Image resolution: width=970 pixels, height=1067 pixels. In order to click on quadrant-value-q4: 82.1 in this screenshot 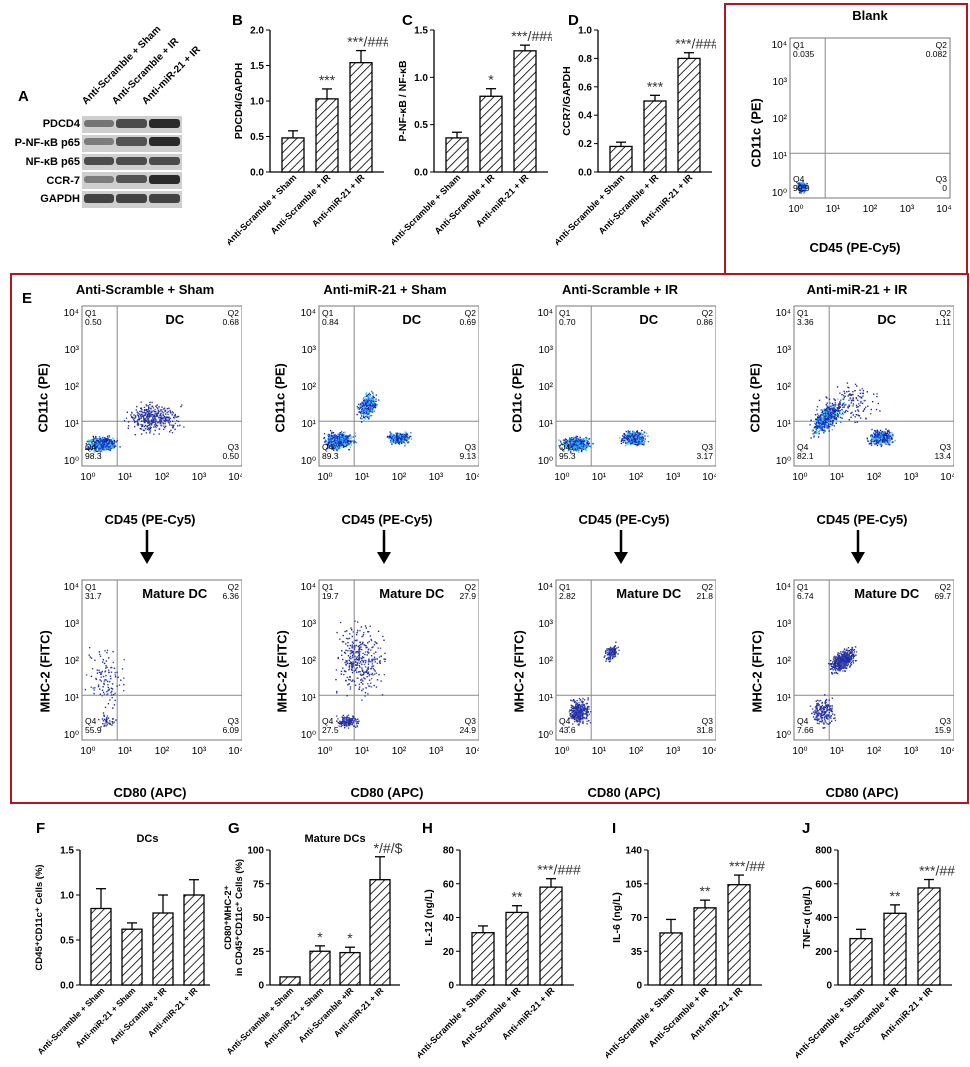, I will do `click(805, 456)`.